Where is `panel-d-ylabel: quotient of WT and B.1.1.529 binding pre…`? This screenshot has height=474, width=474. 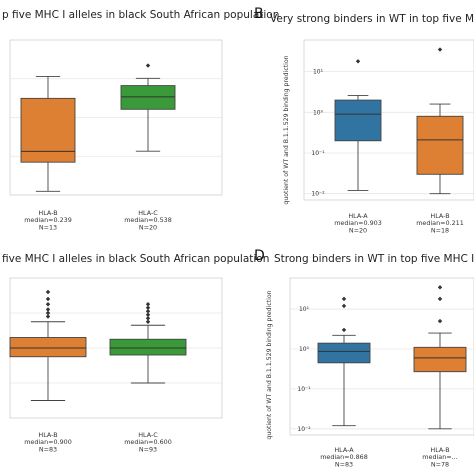
panel-d-ylabel: quotient of WT and B.1.1.529 binding pre… is located at coordinates (269, 364).